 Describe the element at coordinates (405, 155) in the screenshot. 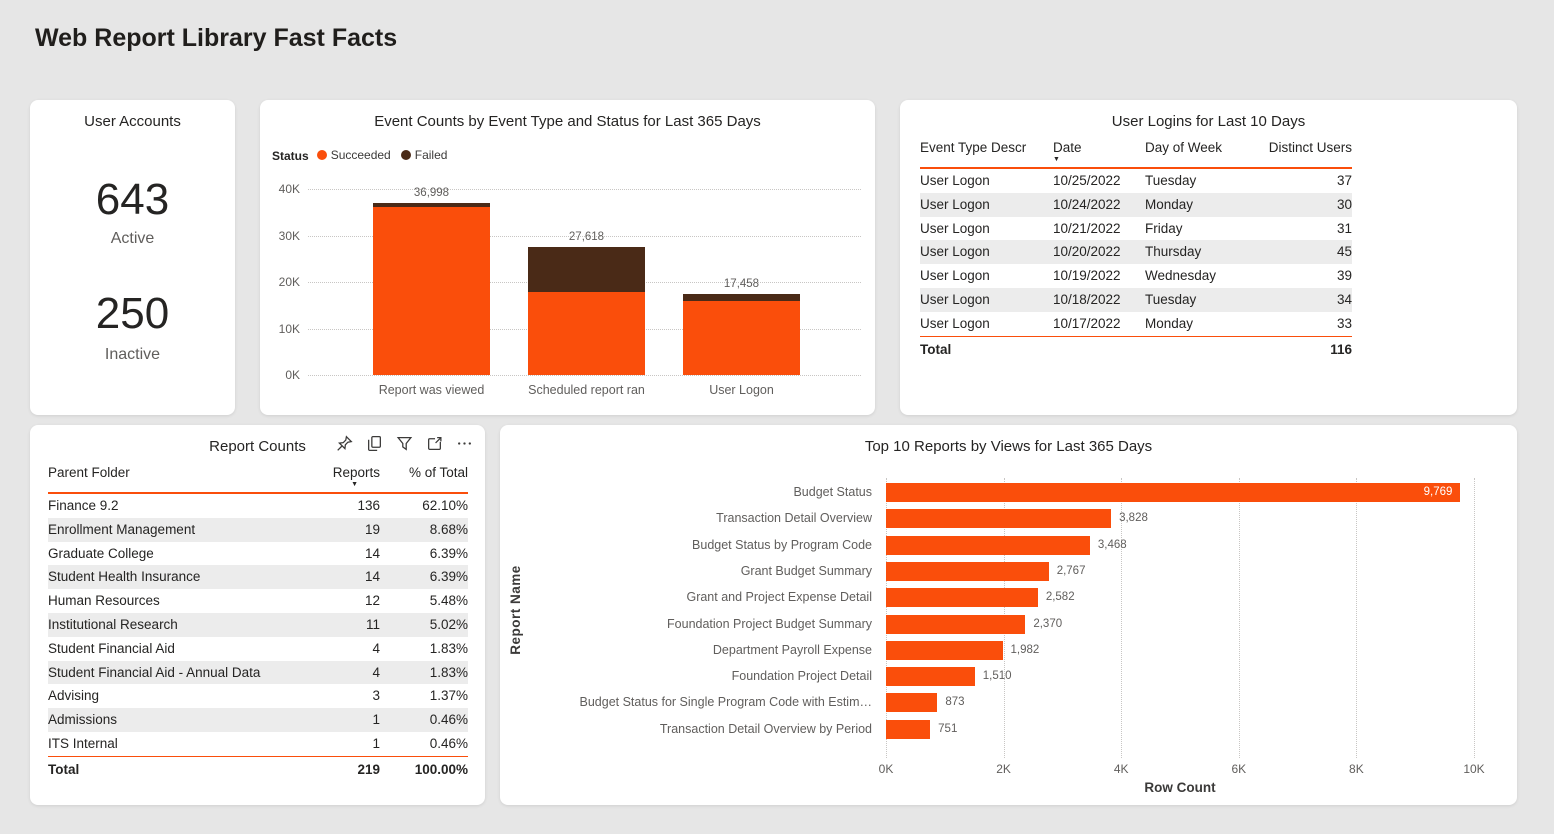

I see `legend-dot-failed` at that location.